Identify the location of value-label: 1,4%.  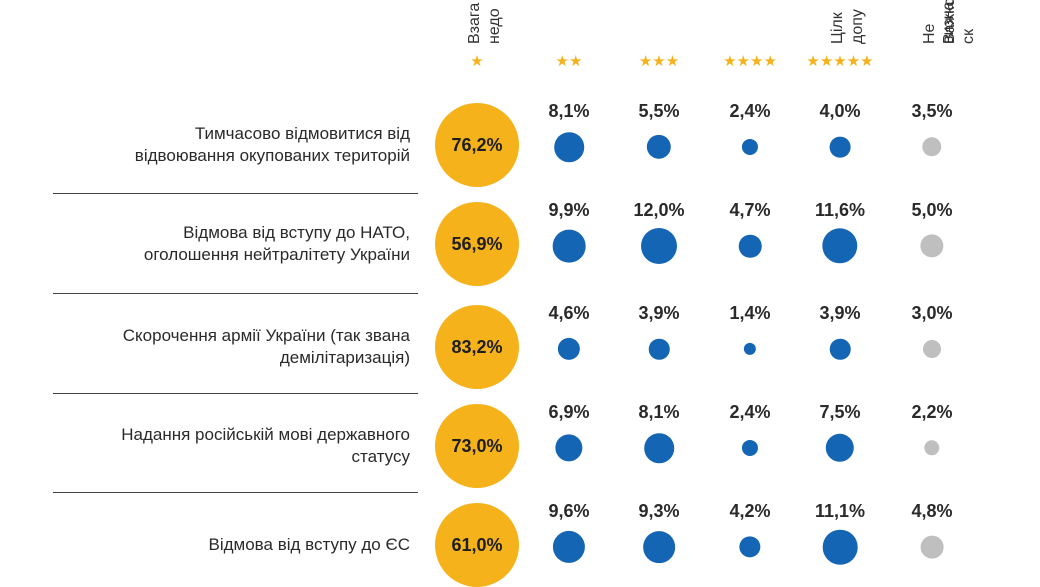
(750, 313).